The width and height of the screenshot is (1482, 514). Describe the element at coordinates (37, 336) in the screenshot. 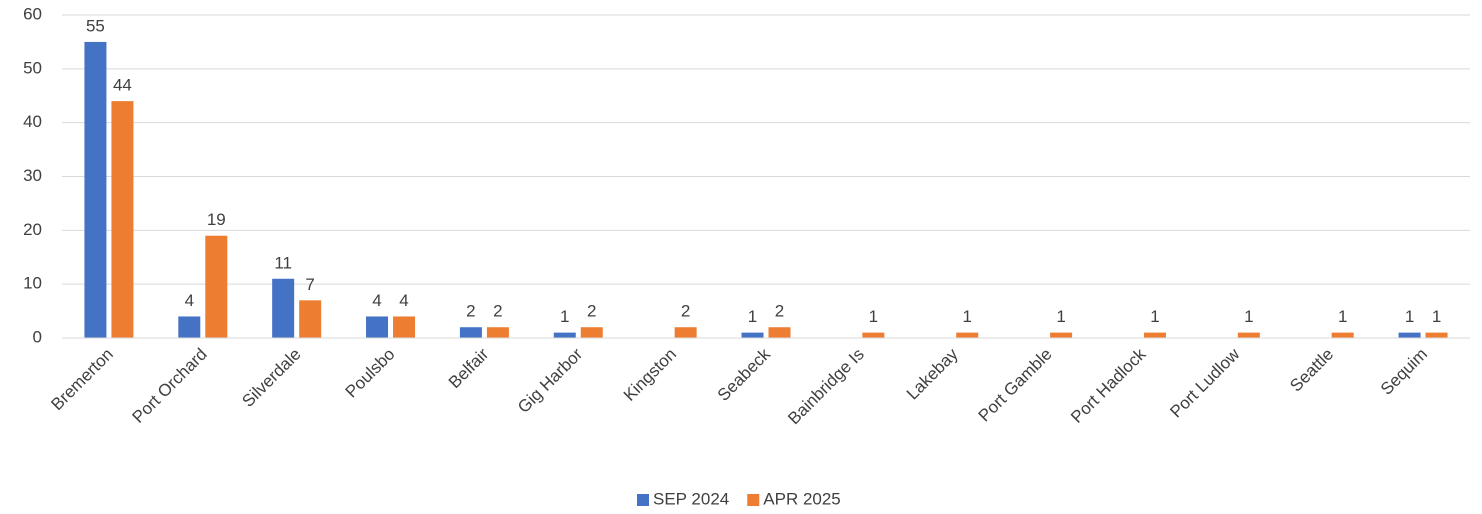

I see `y-tick-label: 0` at that location.